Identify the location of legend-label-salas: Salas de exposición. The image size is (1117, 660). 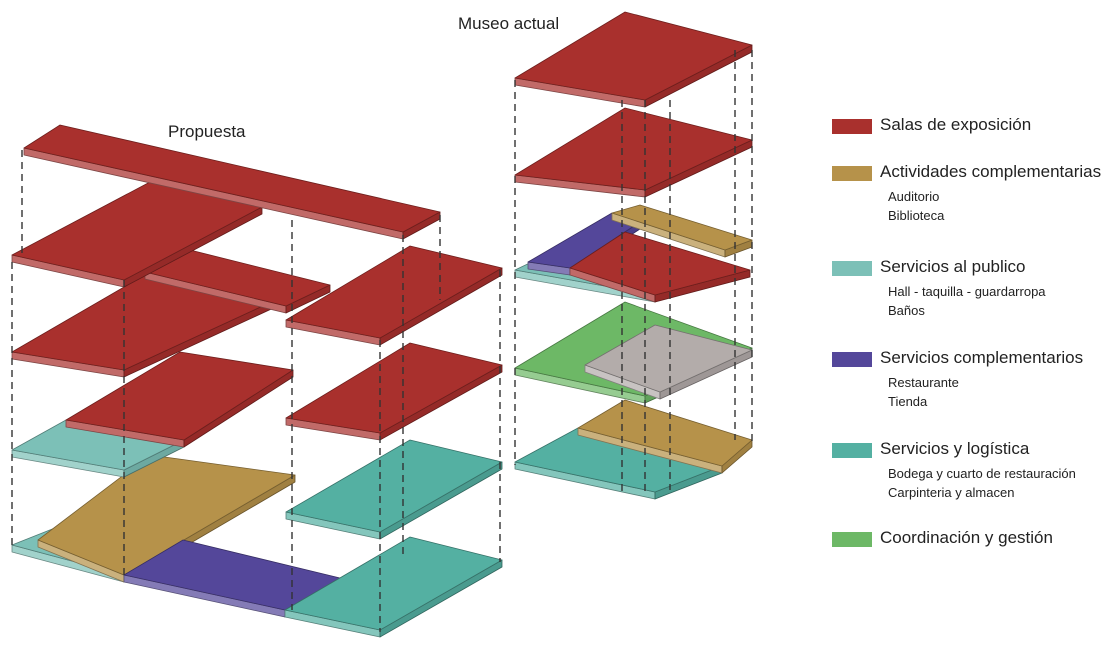
(956, 124).